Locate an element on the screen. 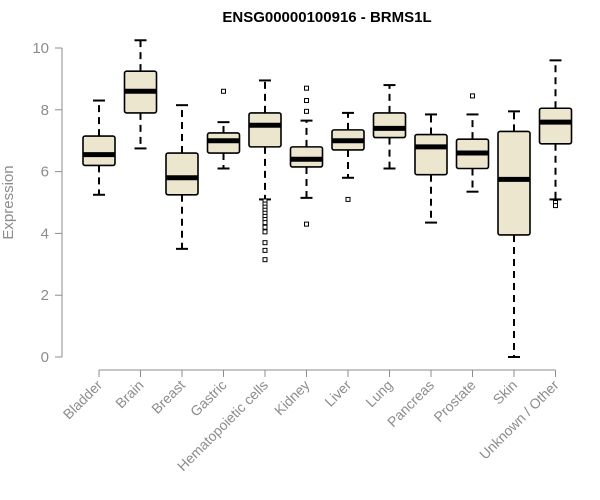  x-tick-label: Prostate is located at coordinates (454, 401).